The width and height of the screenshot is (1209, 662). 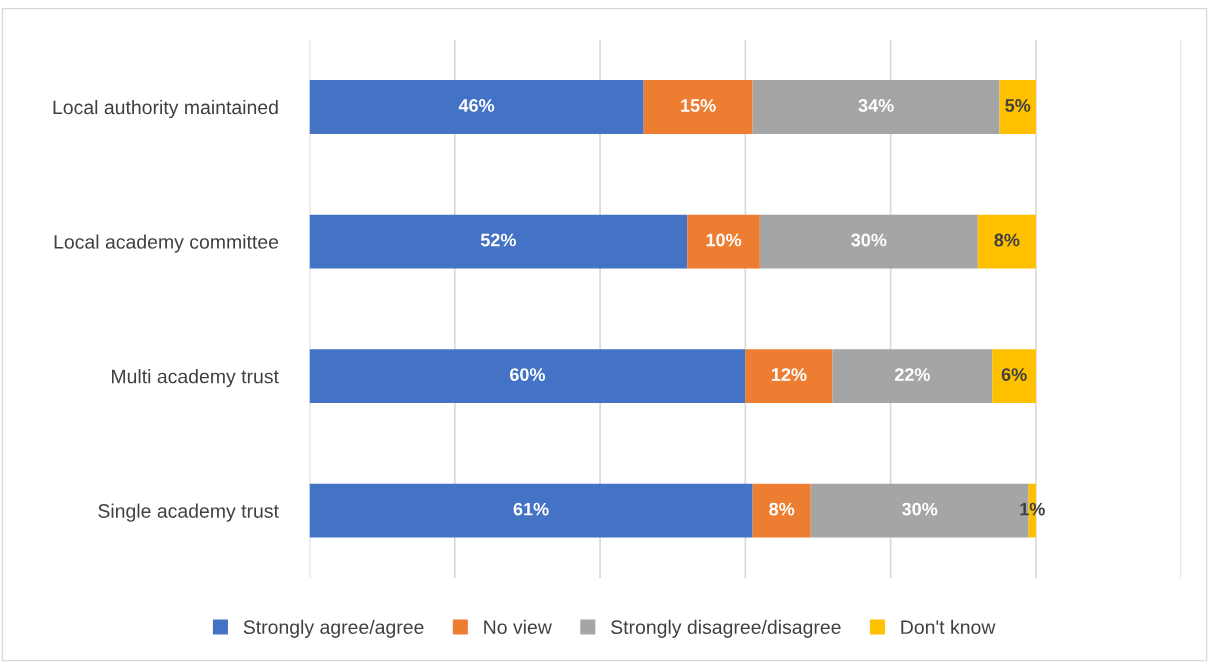 I want to click on data-label: 60%, so click(x=528, y=374).